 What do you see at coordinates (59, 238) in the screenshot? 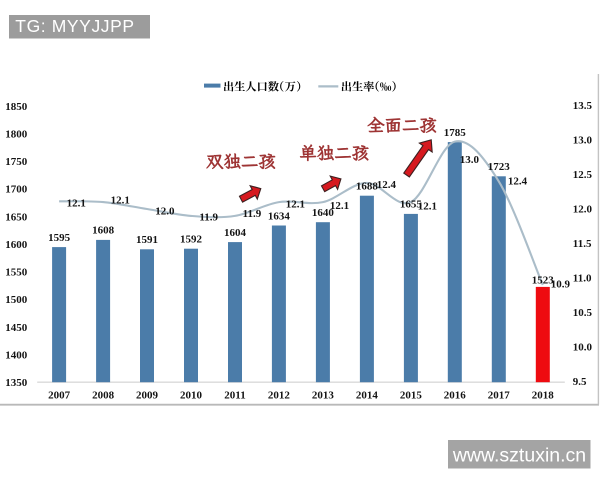
I see `svg-text: 1595` at bounding box center [59, 238].